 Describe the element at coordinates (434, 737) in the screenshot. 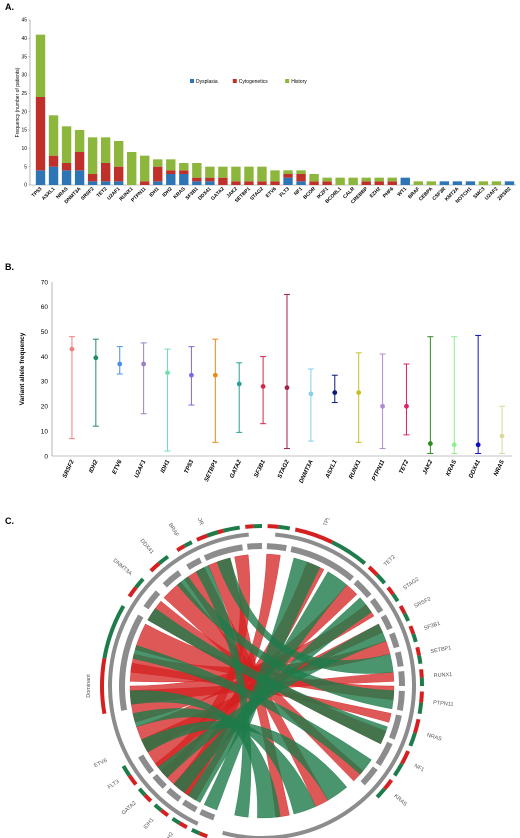

I see `gene-label: NRAS` at that location.